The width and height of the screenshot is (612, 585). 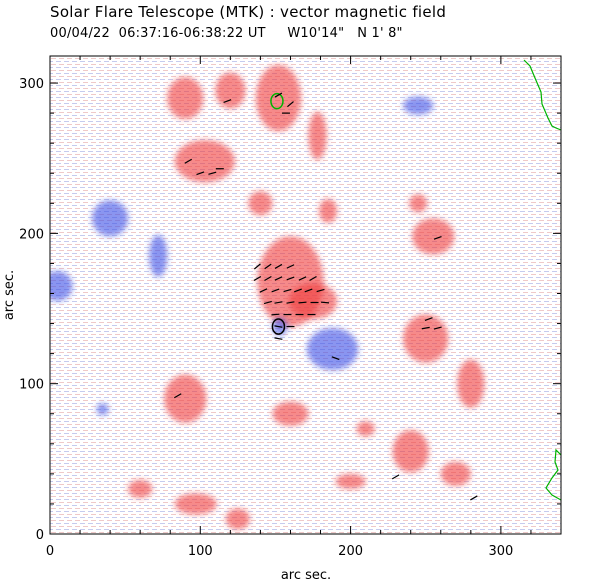 I want to click on y-tick-label: 100, so click(x=31, y=385).